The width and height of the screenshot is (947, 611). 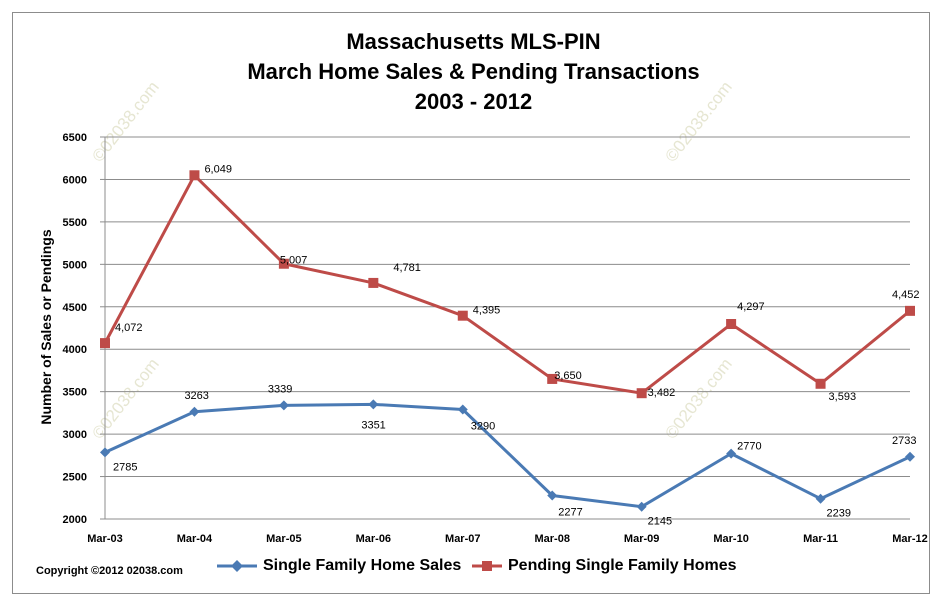 What do you see at coordinates (75, 265) in the screenshot?
I see `y-tick-5000: 5000` at bounding box center [75, 265].